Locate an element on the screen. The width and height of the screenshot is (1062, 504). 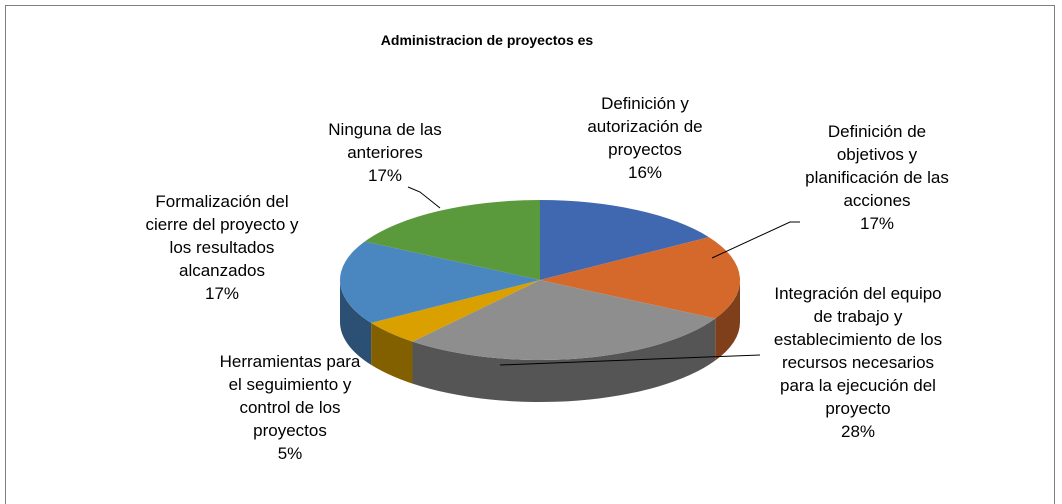
chart-title: Administracion de proyectos es is located at coordinates (487, 40).